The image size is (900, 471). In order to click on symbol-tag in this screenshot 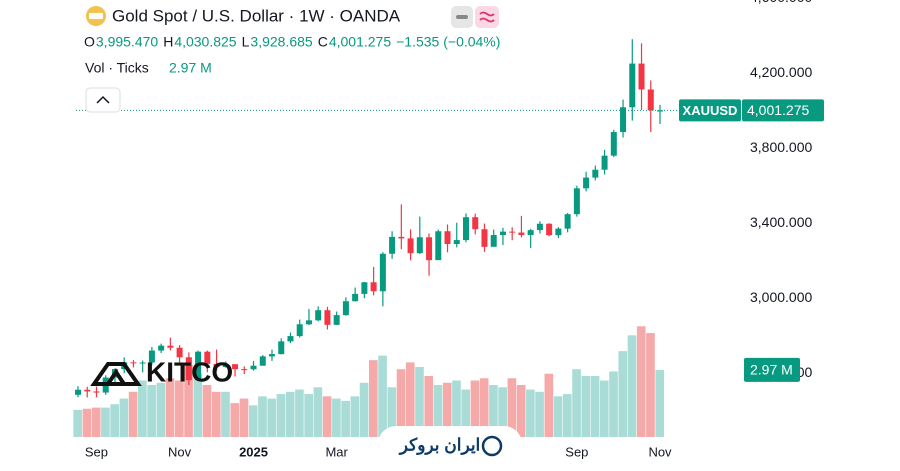, I will do `click(710, 110)`.